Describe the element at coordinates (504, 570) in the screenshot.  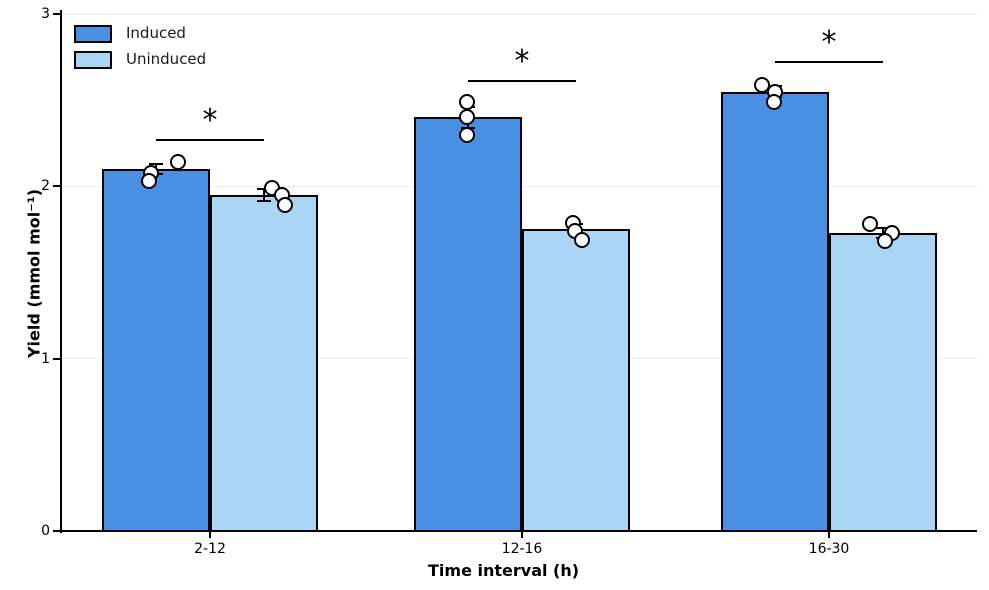
I see `x-axis-title: Time interval (h)` at that location.